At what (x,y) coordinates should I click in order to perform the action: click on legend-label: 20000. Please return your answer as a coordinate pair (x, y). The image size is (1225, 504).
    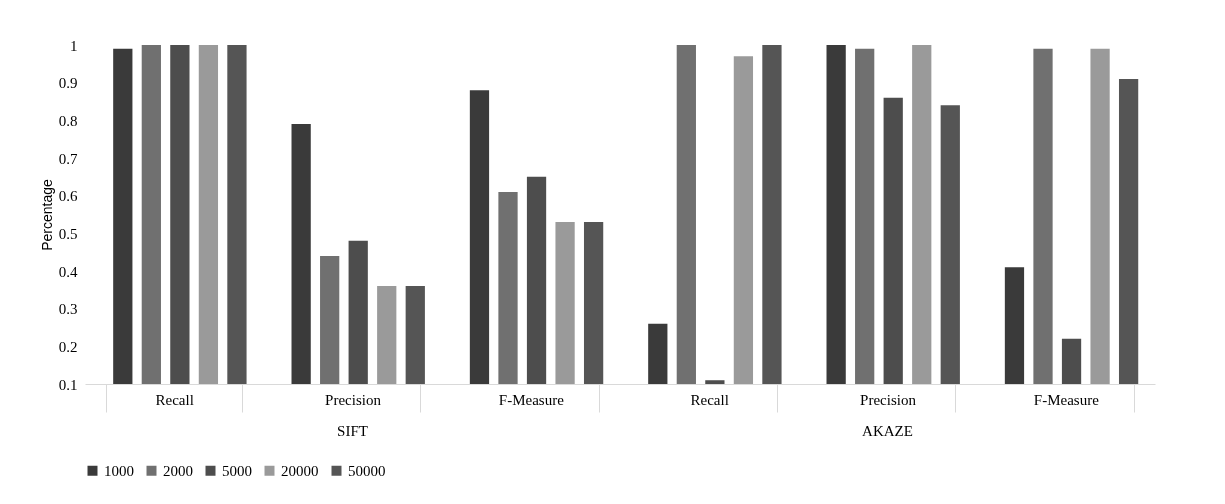
    Looking at the image, I should click on (300, 470).